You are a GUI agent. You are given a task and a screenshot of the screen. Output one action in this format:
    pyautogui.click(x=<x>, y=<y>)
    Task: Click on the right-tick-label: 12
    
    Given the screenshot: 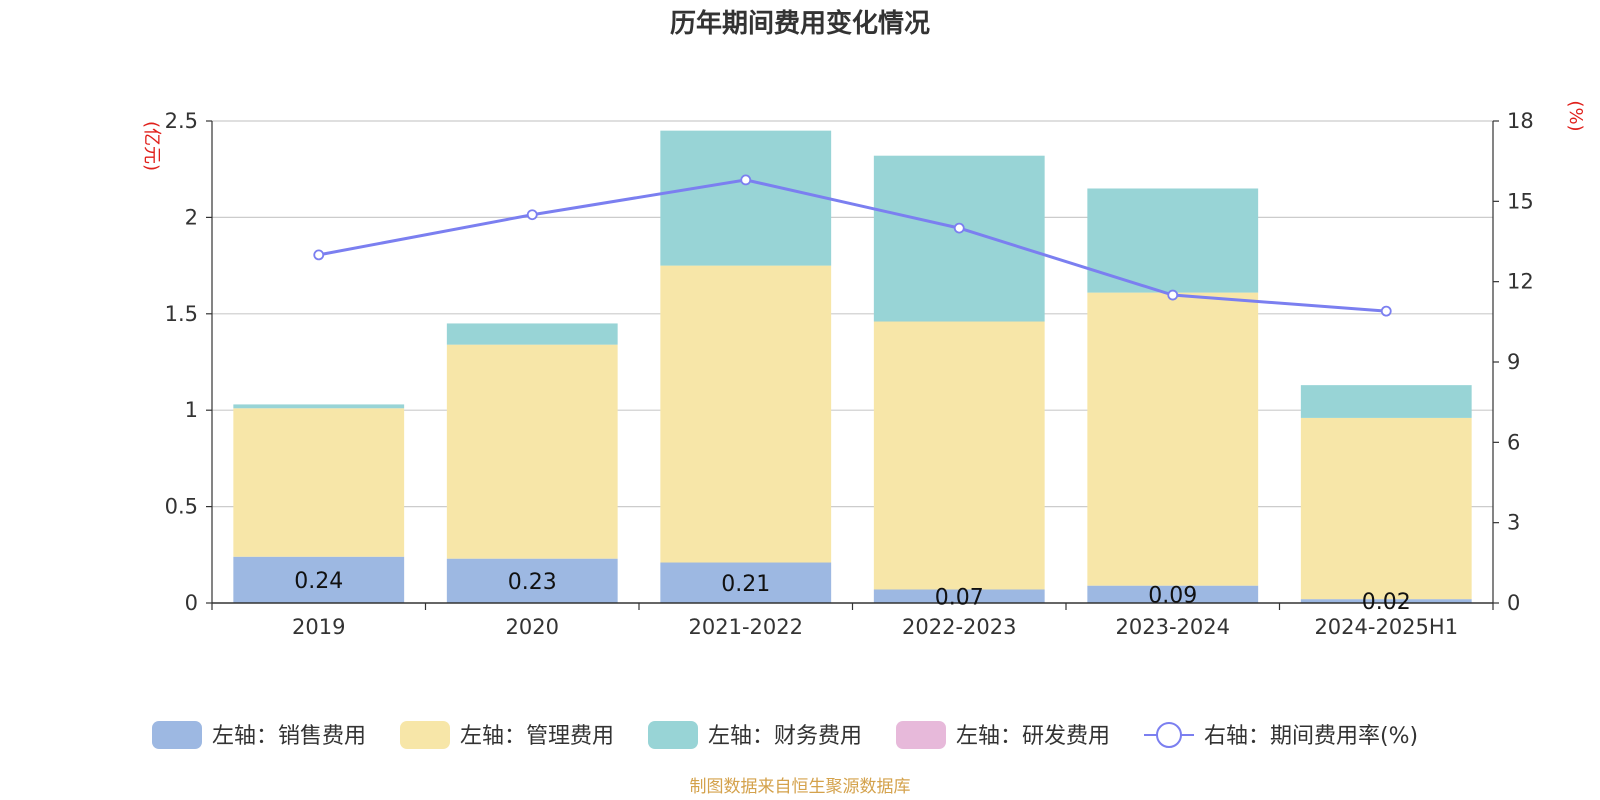 What is the action you would take?
    pyautogui.click(x=1520, y=282)
    